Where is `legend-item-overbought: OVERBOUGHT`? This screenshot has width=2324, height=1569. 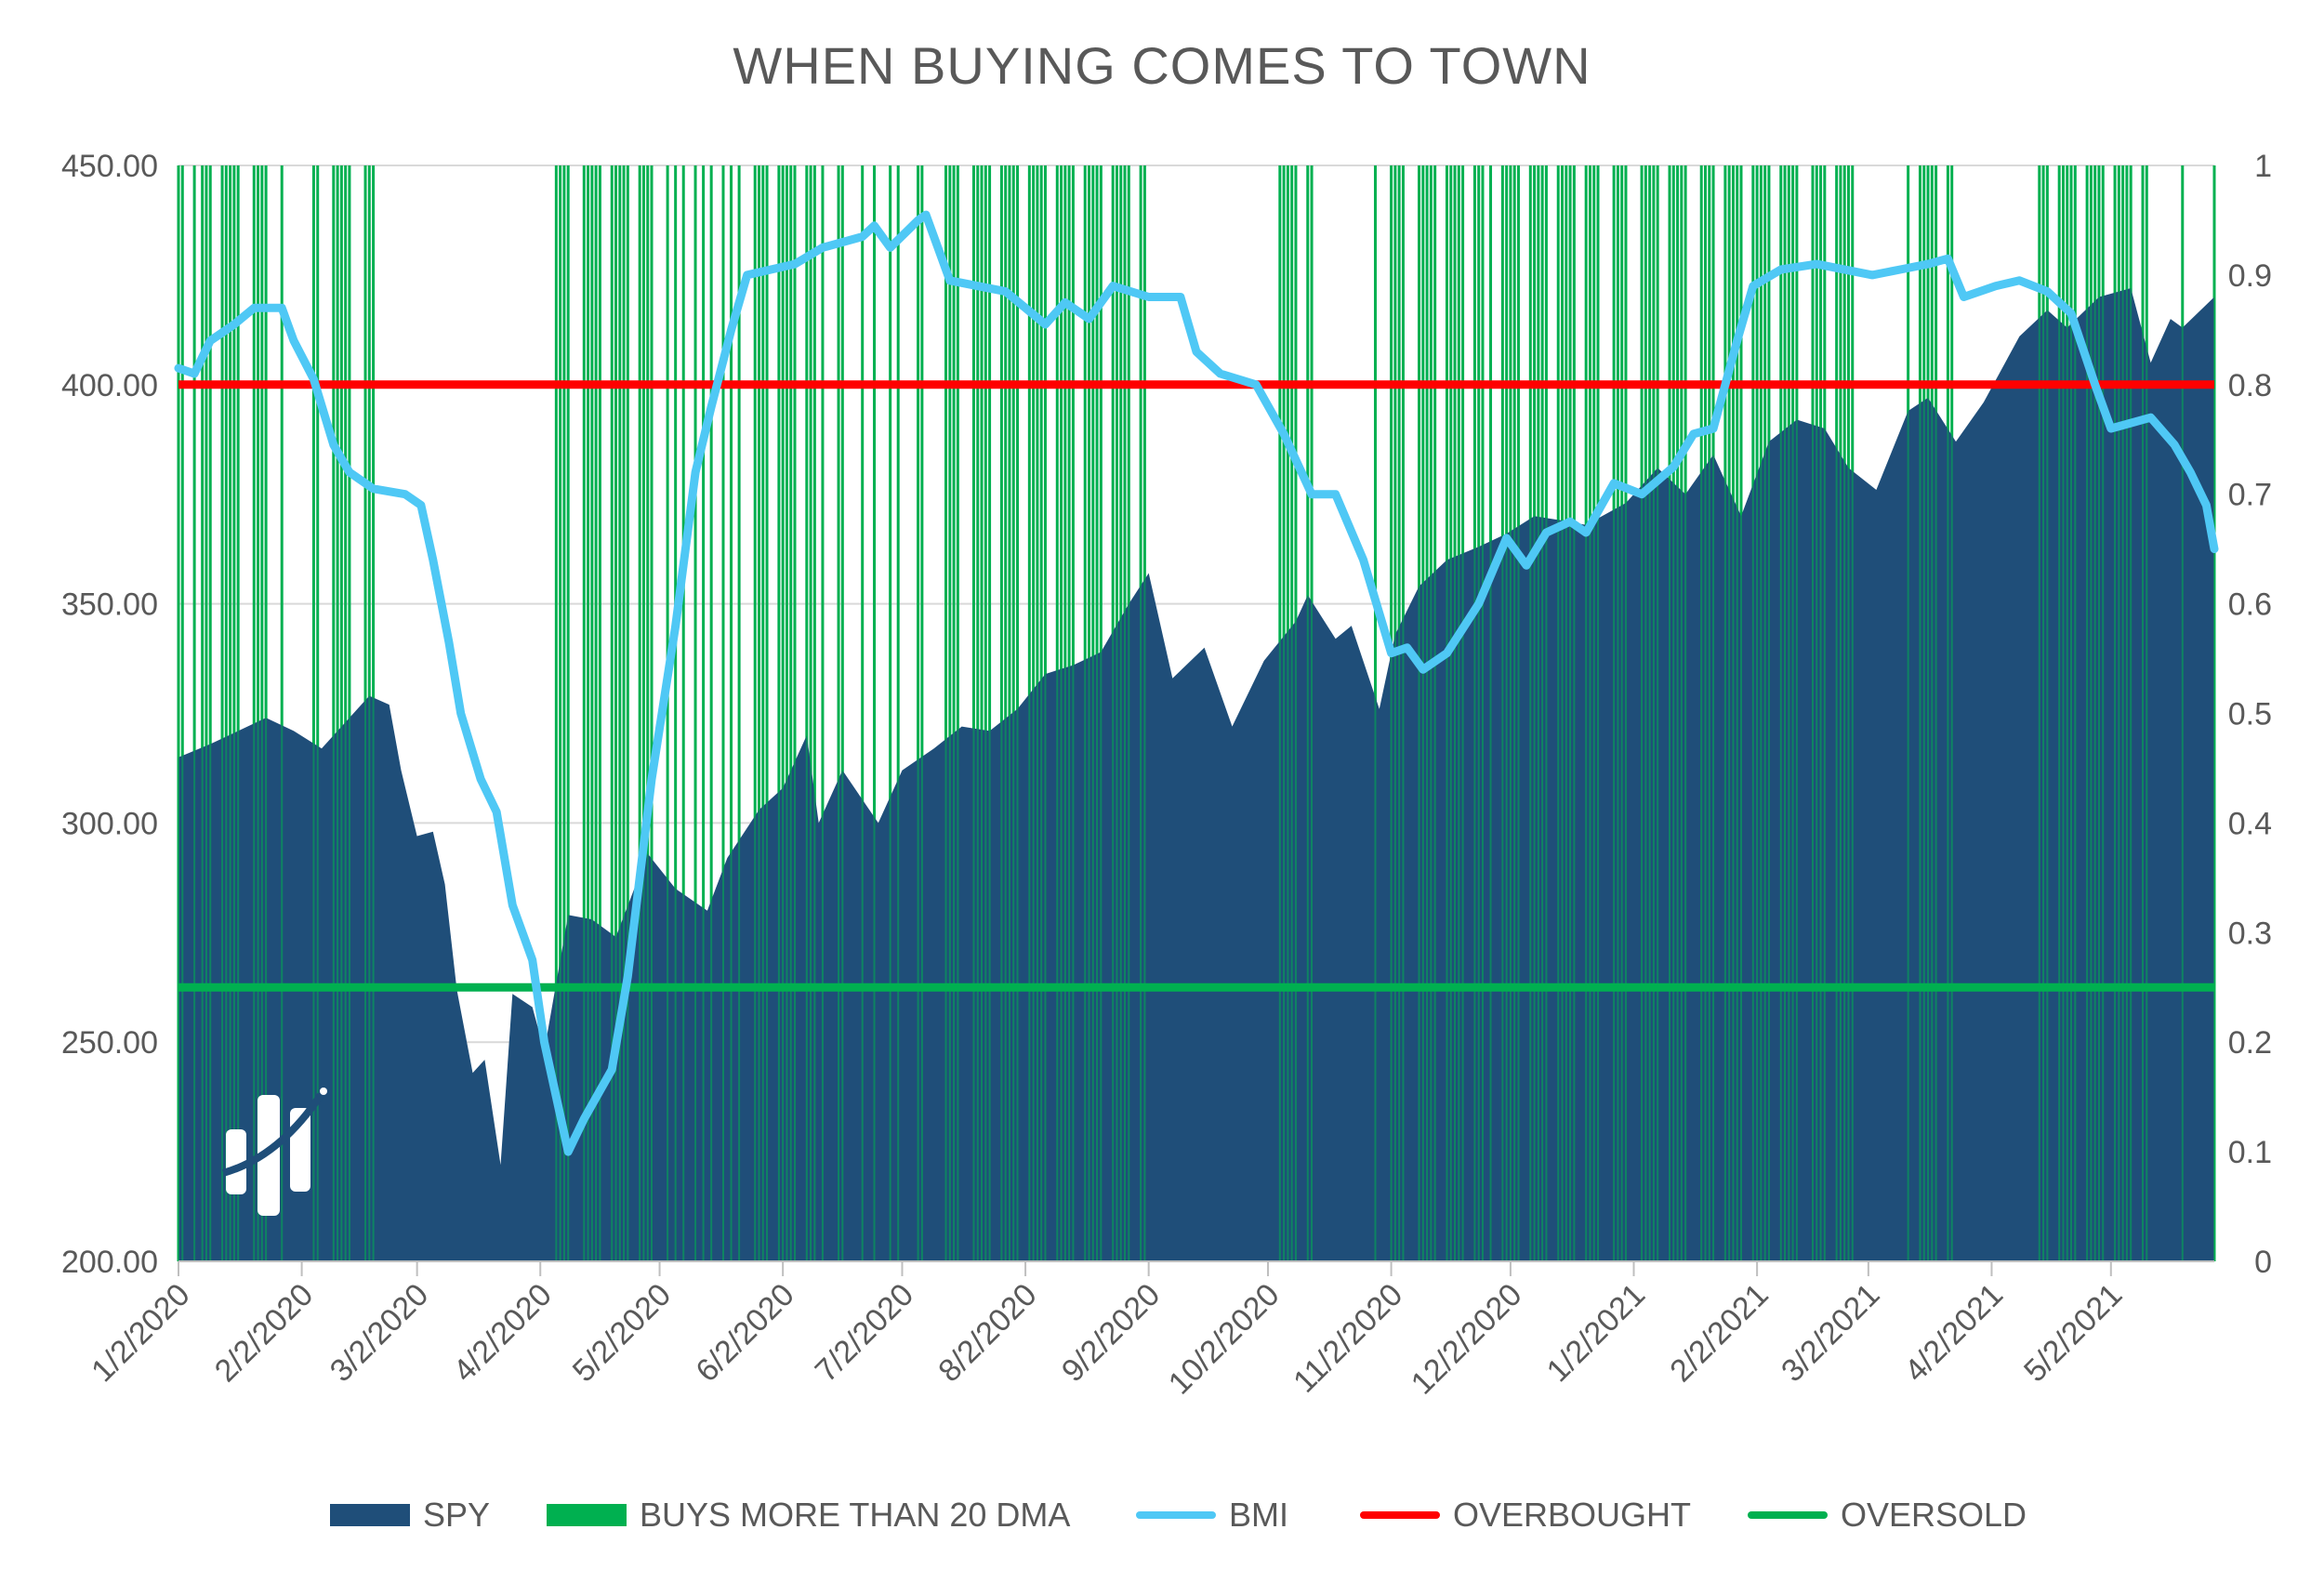
legend-item-overbought: OVERBOUGHT is located at coordinates (1525, 1515).